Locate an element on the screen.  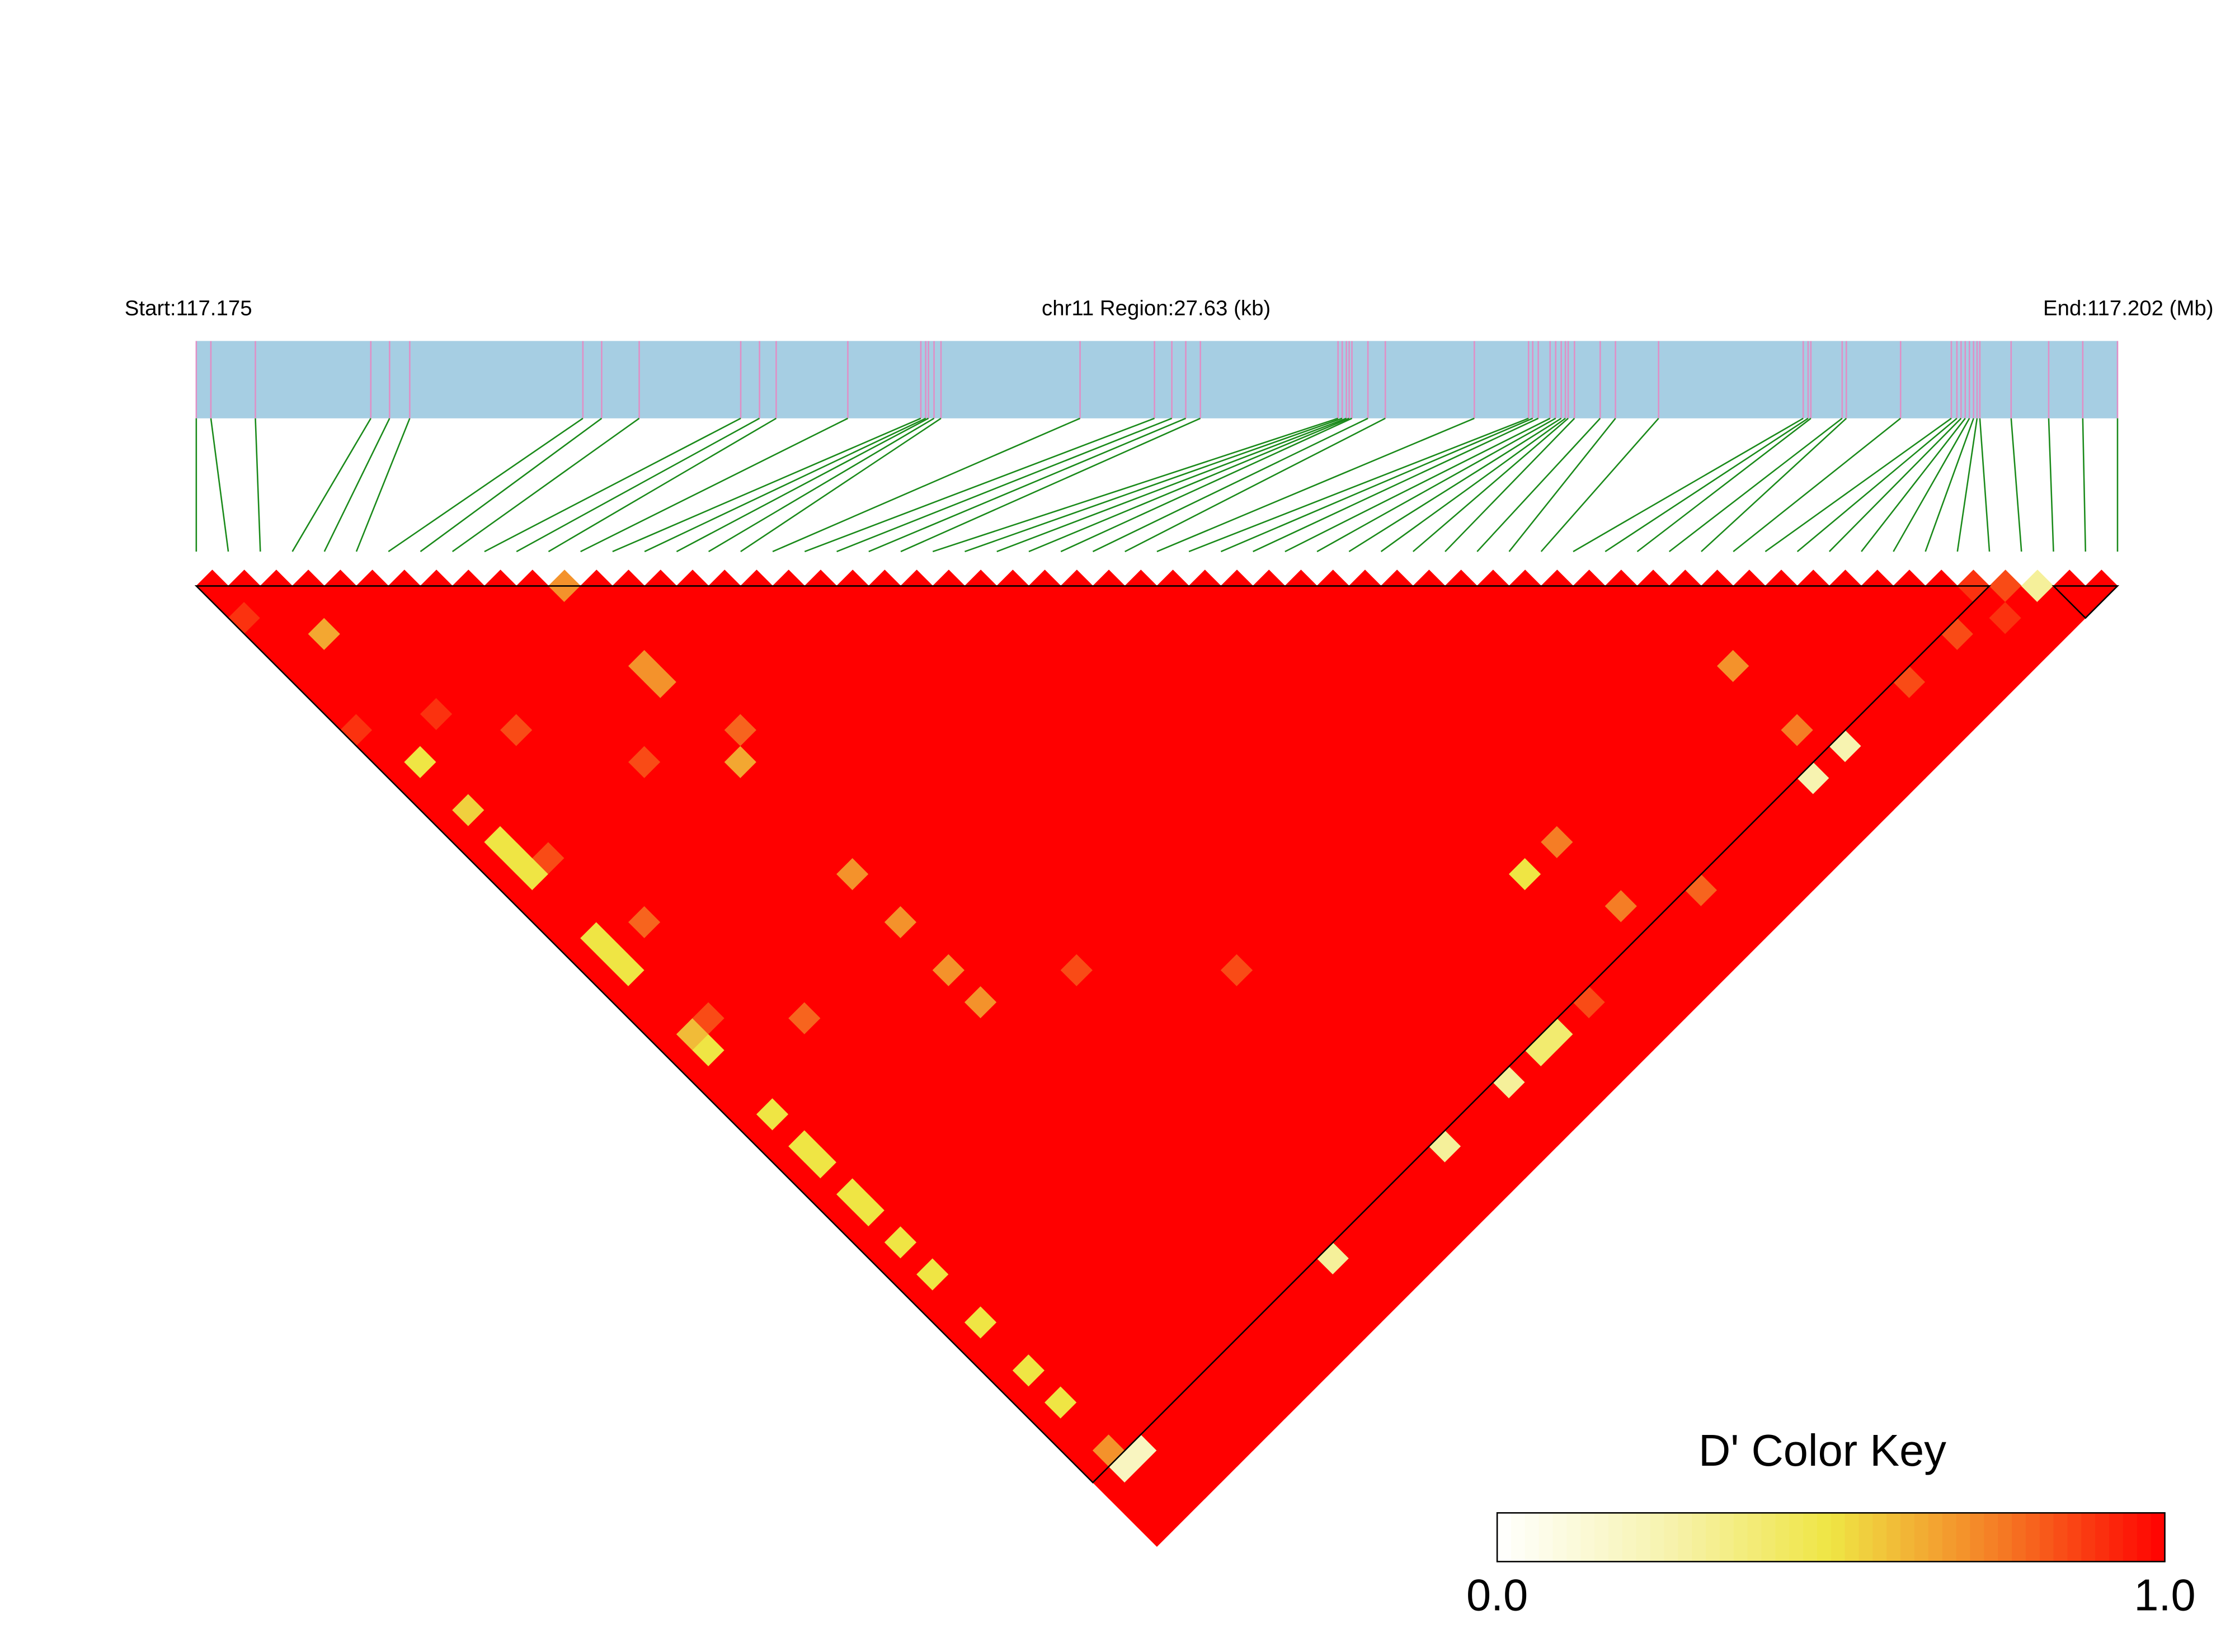
color-key-tick-label: 1.0 is located at coordinates (2164, 1595).